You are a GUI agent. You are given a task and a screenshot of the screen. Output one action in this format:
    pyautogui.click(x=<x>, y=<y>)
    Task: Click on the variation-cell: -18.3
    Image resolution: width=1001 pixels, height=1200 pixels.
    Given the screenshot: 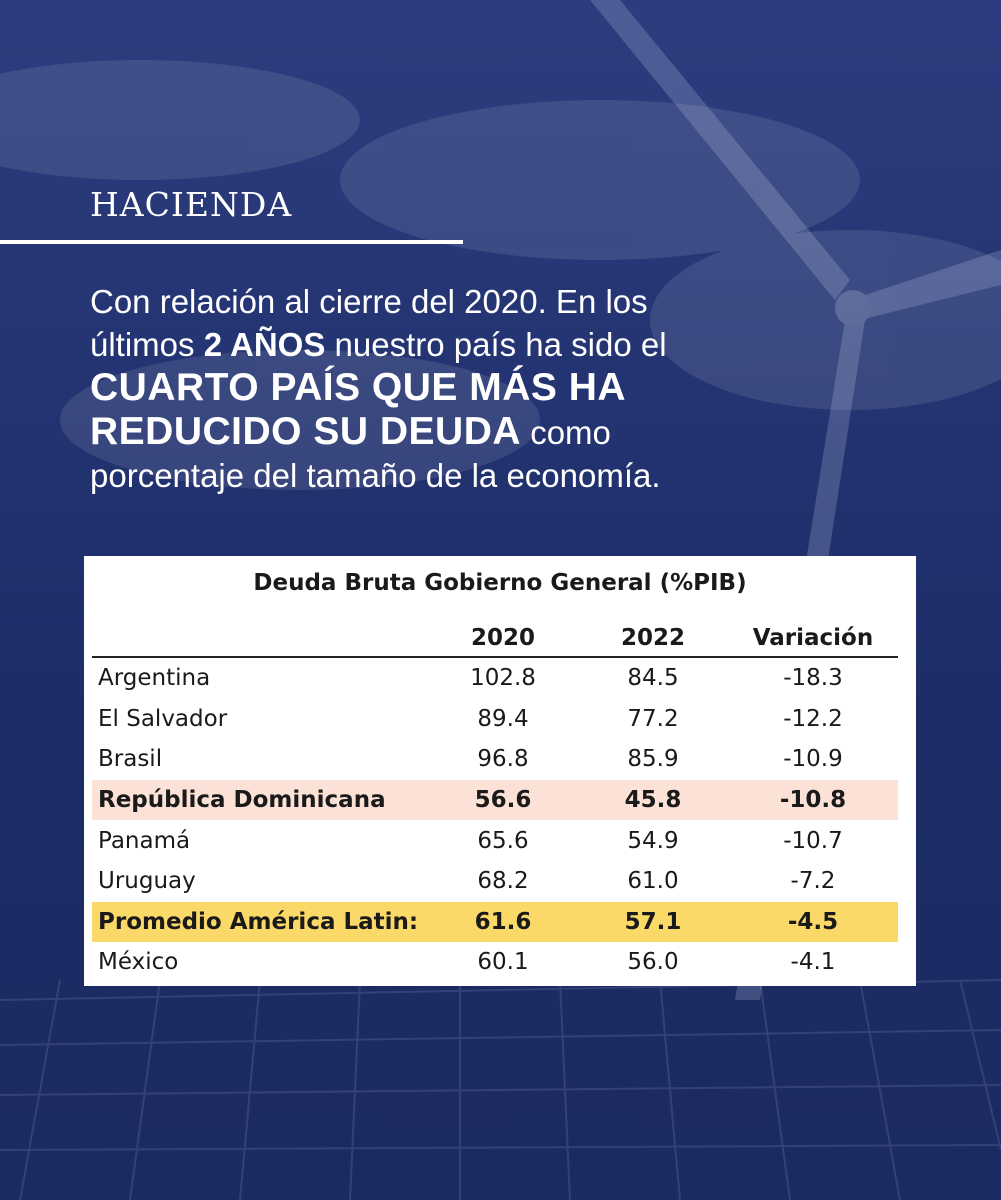 What is the action you would take?
    pyautogui.click(x=813, y=678)
    